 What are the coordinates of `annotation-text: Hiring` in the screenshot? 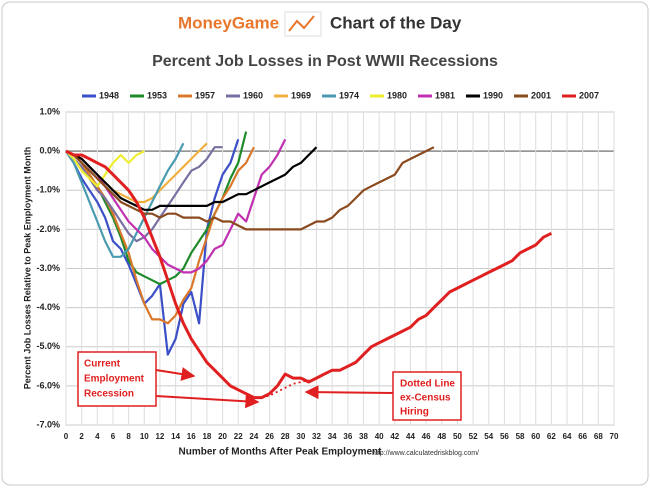 It's located at (414, 412).